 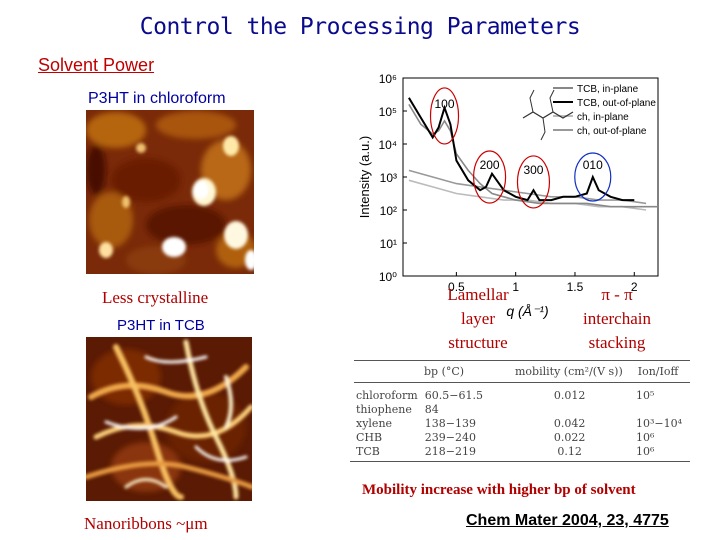 I want to click on afm-top-label: P3HT in chloroform, so click(x=157, y=98).